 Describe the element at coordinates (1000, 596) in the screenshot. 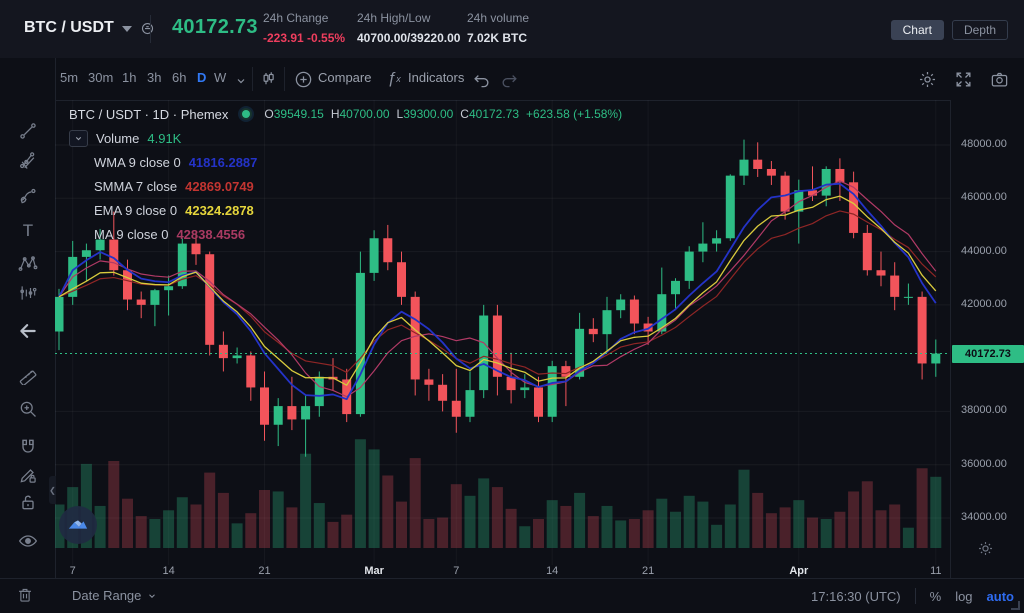

I see `auto-scale-button: auto` at that location.